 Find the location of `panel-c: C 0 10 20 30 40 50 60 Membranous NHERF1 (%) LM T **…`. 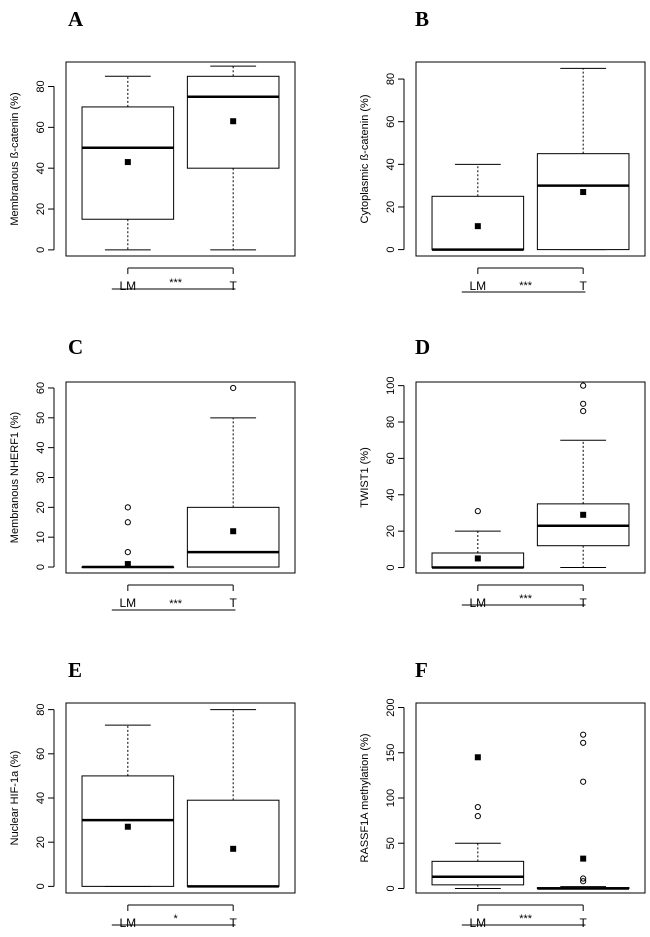

panel-c: C 0 10 20 30 40 50 60 Membranous NHERF1 (%) LM T **… is located at coordinates (152, 473).